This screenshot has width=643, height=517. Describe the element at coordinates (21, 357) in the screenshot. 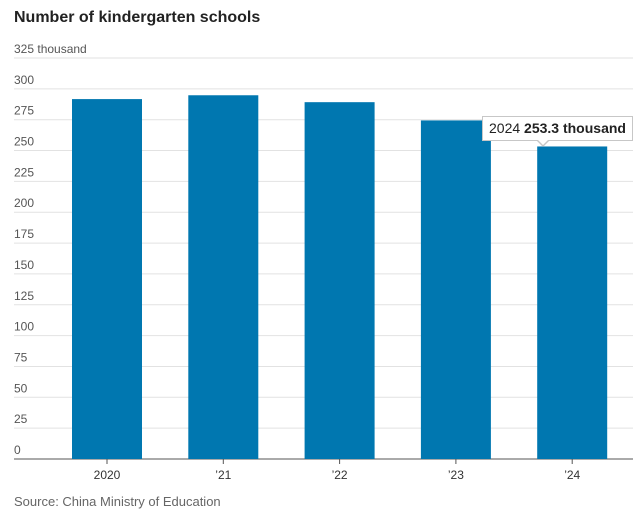

I see `y-tick-label: 75` at that location.